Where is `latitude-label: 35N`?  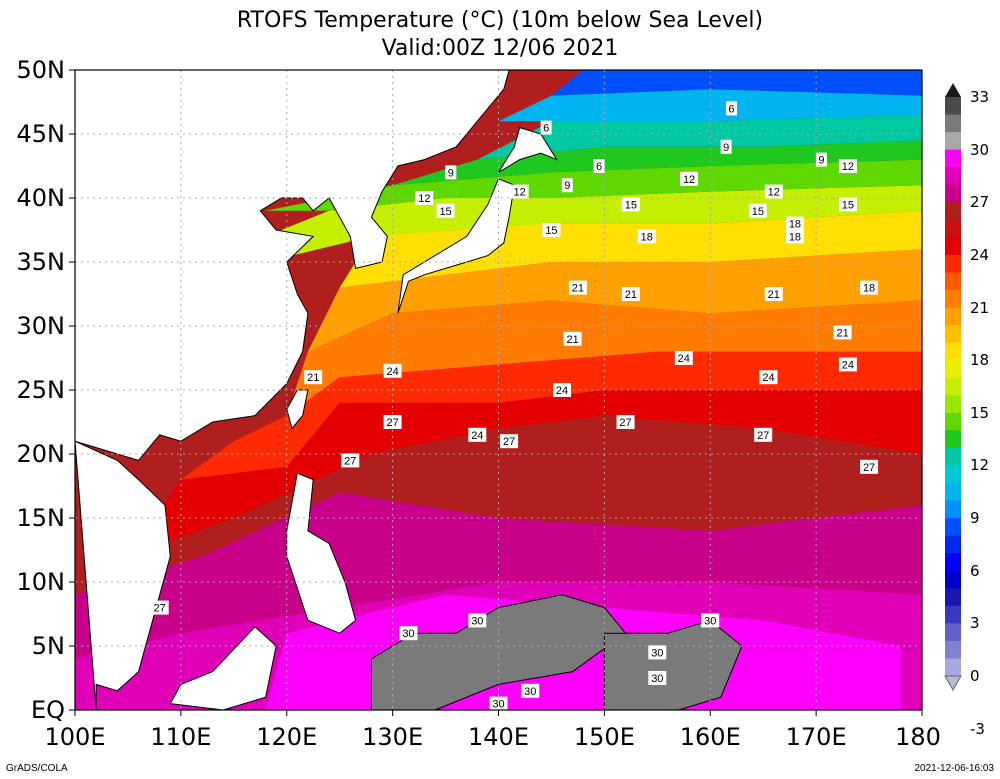 latitude-label: 35N is located at coordinates (41, 262).